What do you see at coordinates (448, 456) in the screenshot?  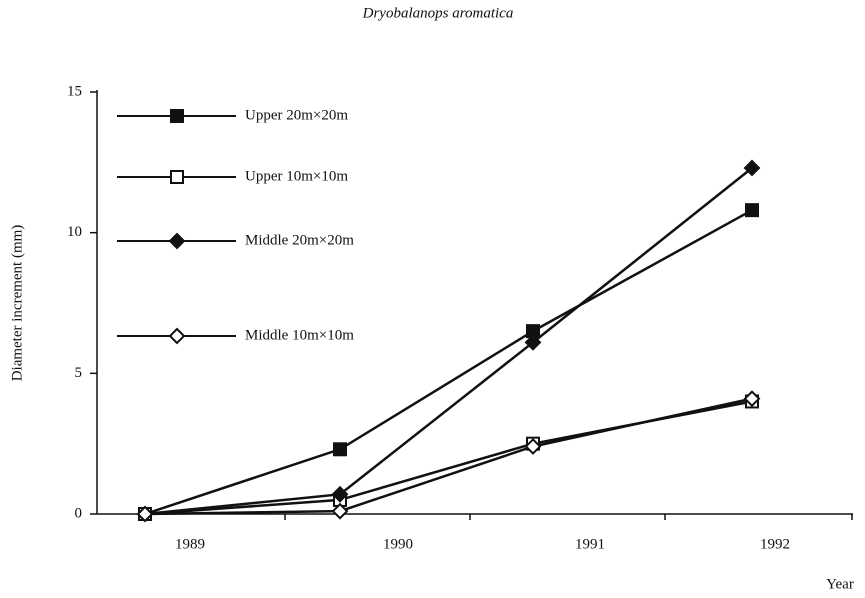 I see `series-line` at bounding box center [448, 456].